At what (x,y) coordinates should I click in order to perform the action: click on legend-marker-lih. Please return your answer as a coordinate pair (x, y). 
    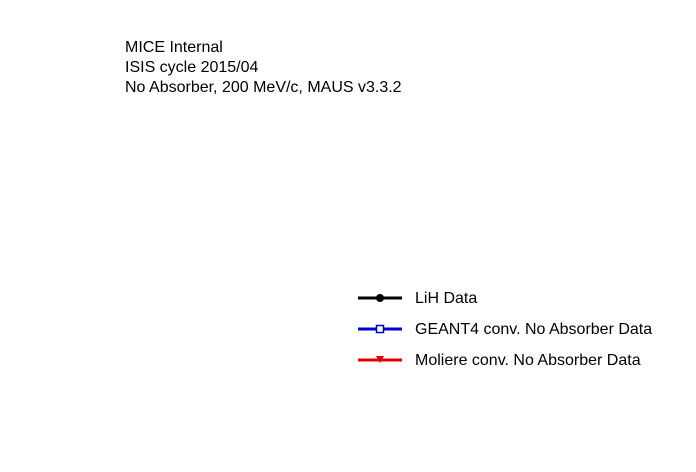
    Looking at the image, I should click on (380, 298).